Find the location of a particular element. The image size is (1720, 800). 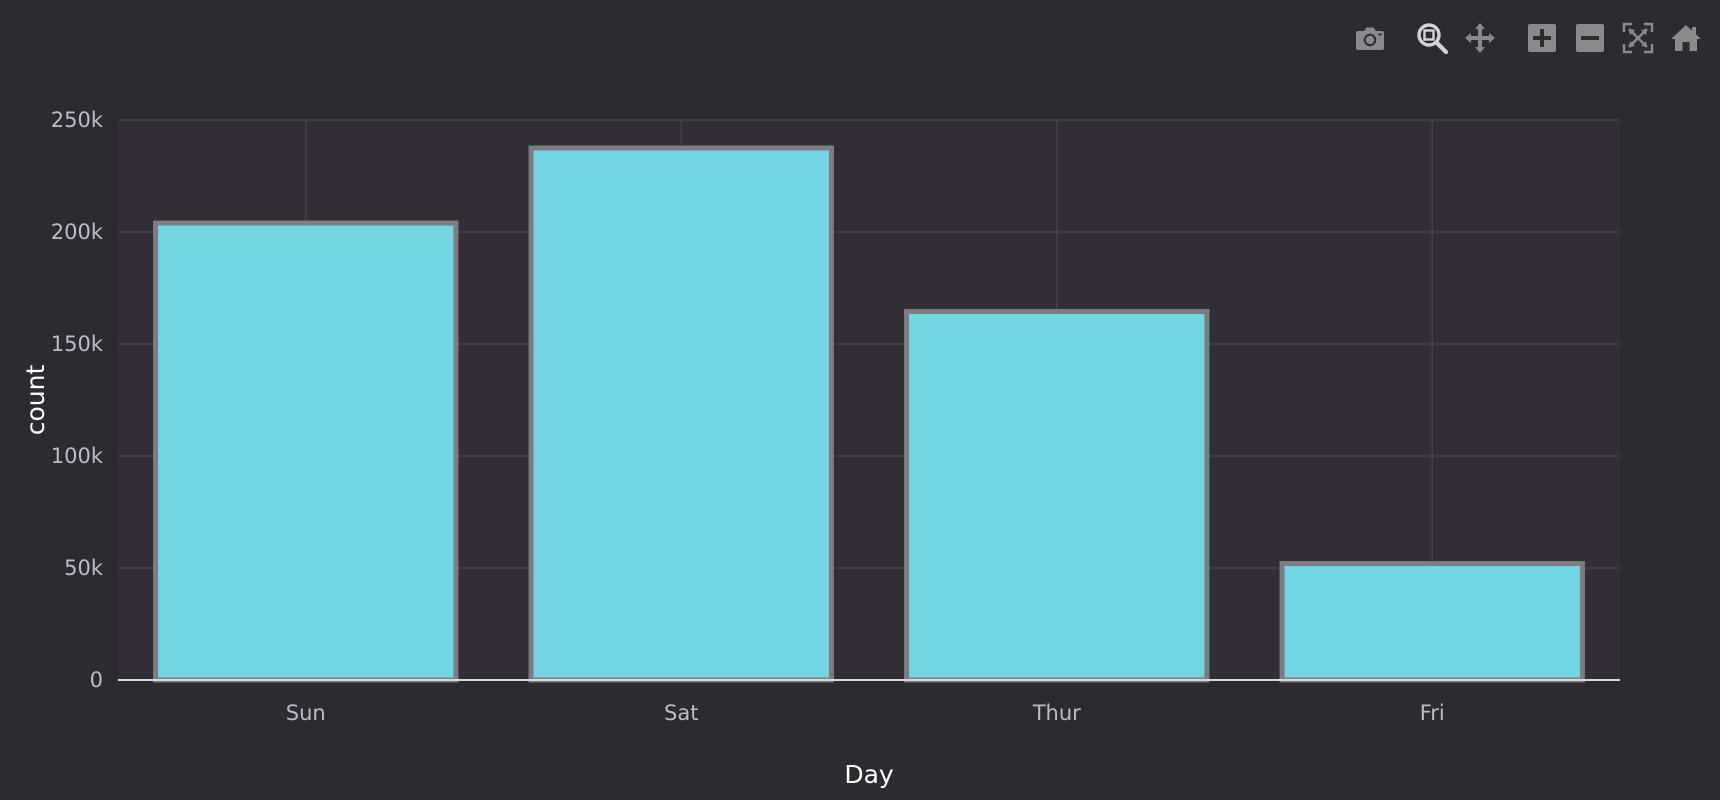

y-tick-label: 200k is located at coordinates (77, 232).